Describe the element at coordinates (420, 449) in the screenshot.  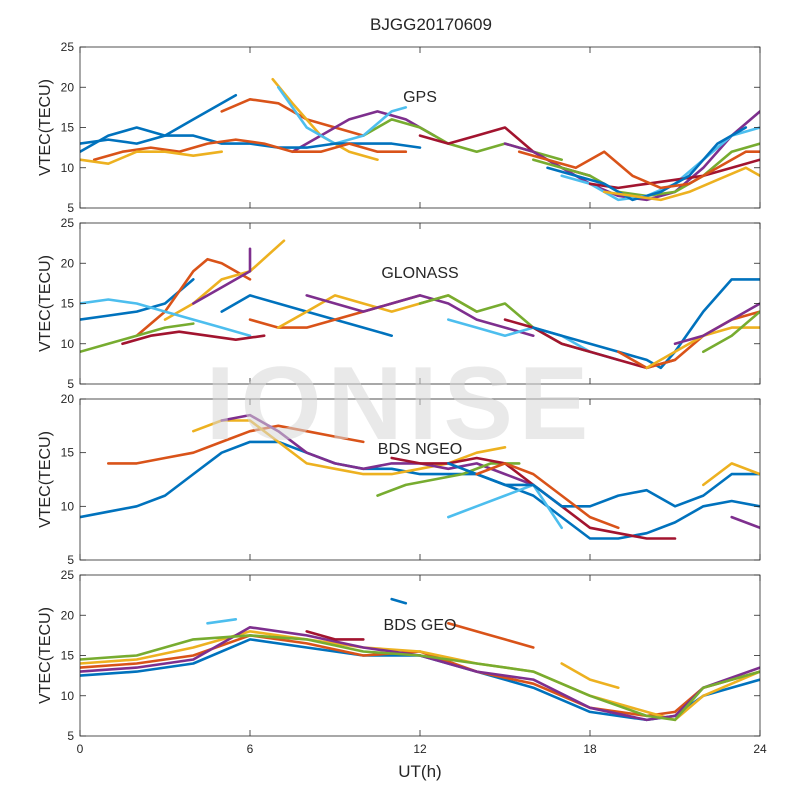
I see `panel-label: BDS NGEO` at that location.